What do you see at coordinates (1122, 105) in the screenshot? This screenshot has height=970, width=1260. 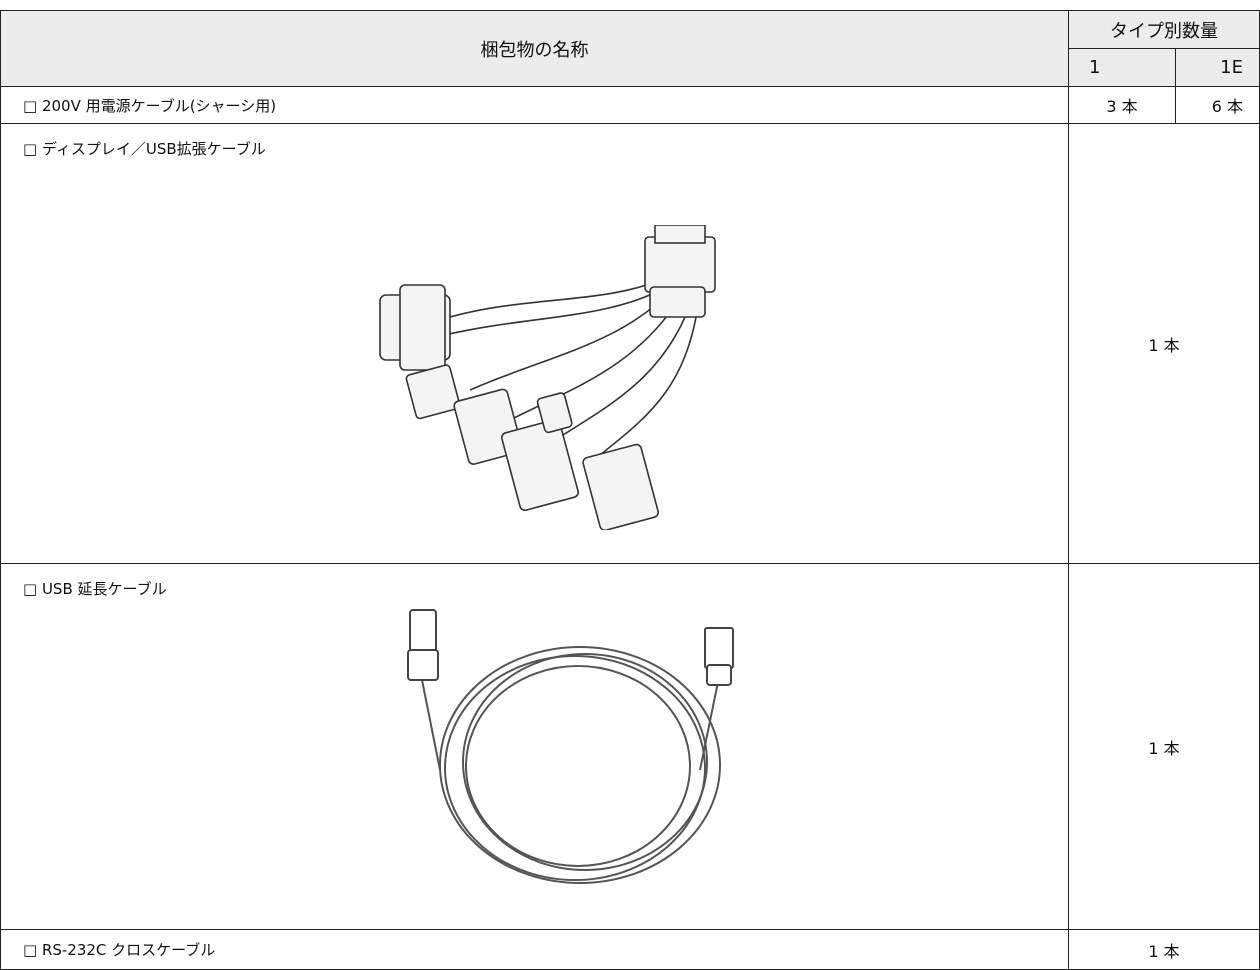 I see `item-quantity: 3 本` at bounding box center [1122, 105].